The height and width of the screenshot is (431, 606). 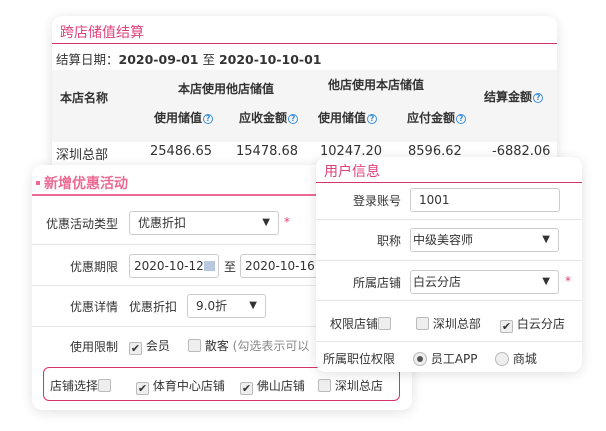 What do you see at coordinates (502, 359) in the screenshot?
I see `radio-icon` at bounding box center [502, 359].